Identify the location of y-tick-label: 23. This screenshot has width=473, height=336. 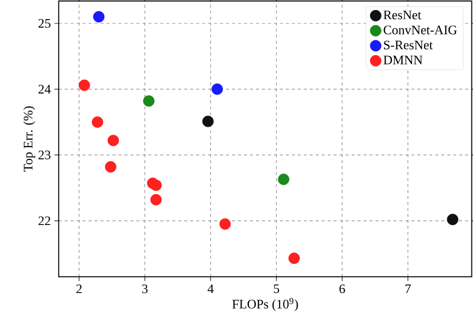
(44, 155).